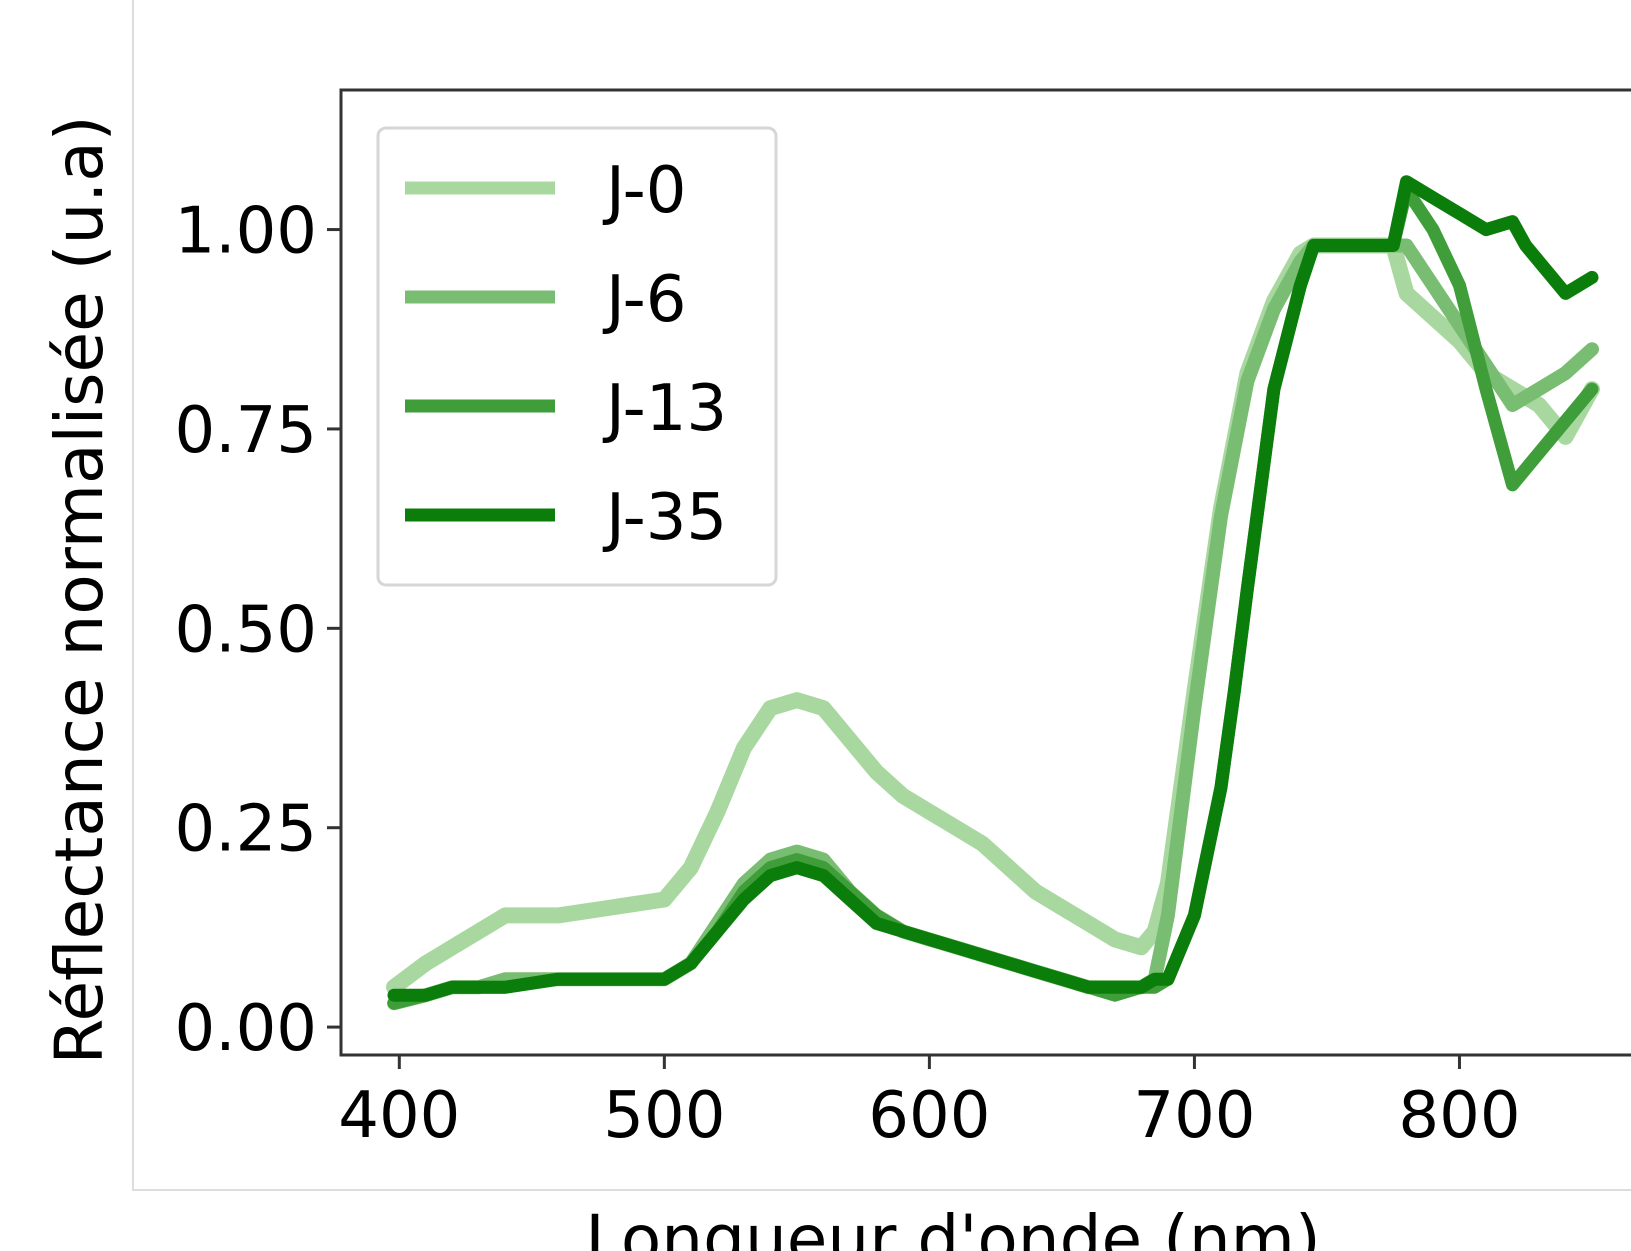  What do you see at coordinates (79, 590) in the screenshot?
I see `y-axis-title: Réflectance normalisée (u.a)` at bounding box center [79, 590].